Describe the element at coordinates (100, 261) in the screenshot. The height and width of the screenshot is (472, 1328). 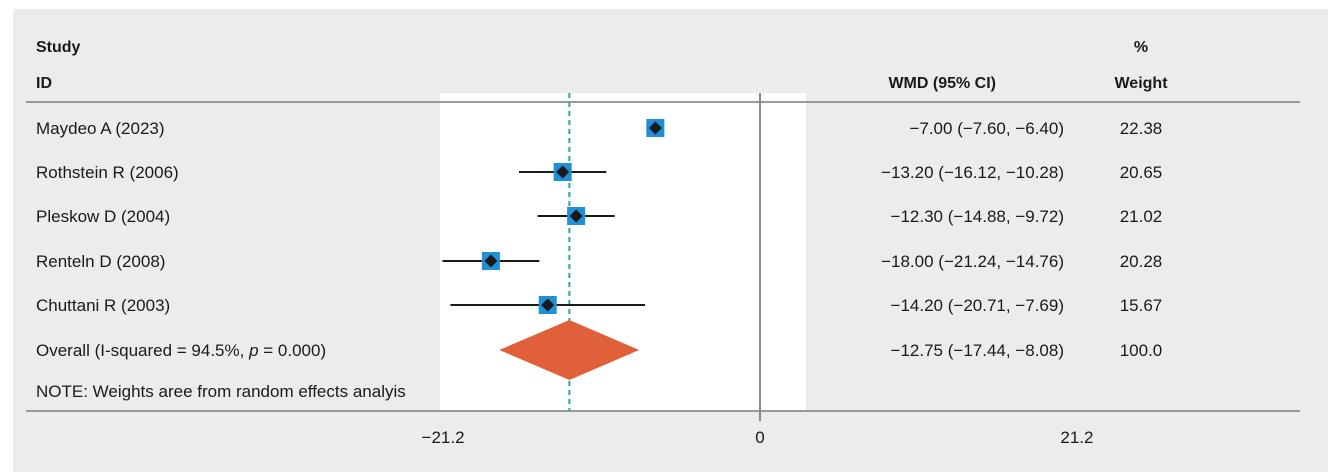
I see `study-label: Renteln D (2008)` at that location.